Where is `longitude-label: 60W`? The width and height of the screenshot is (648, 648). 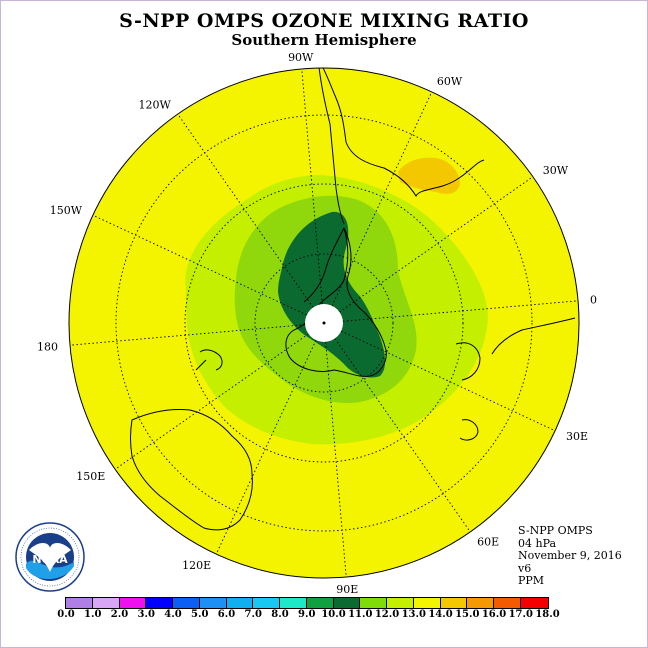 longitude-label: 60W is located at coordinates (450, 81).